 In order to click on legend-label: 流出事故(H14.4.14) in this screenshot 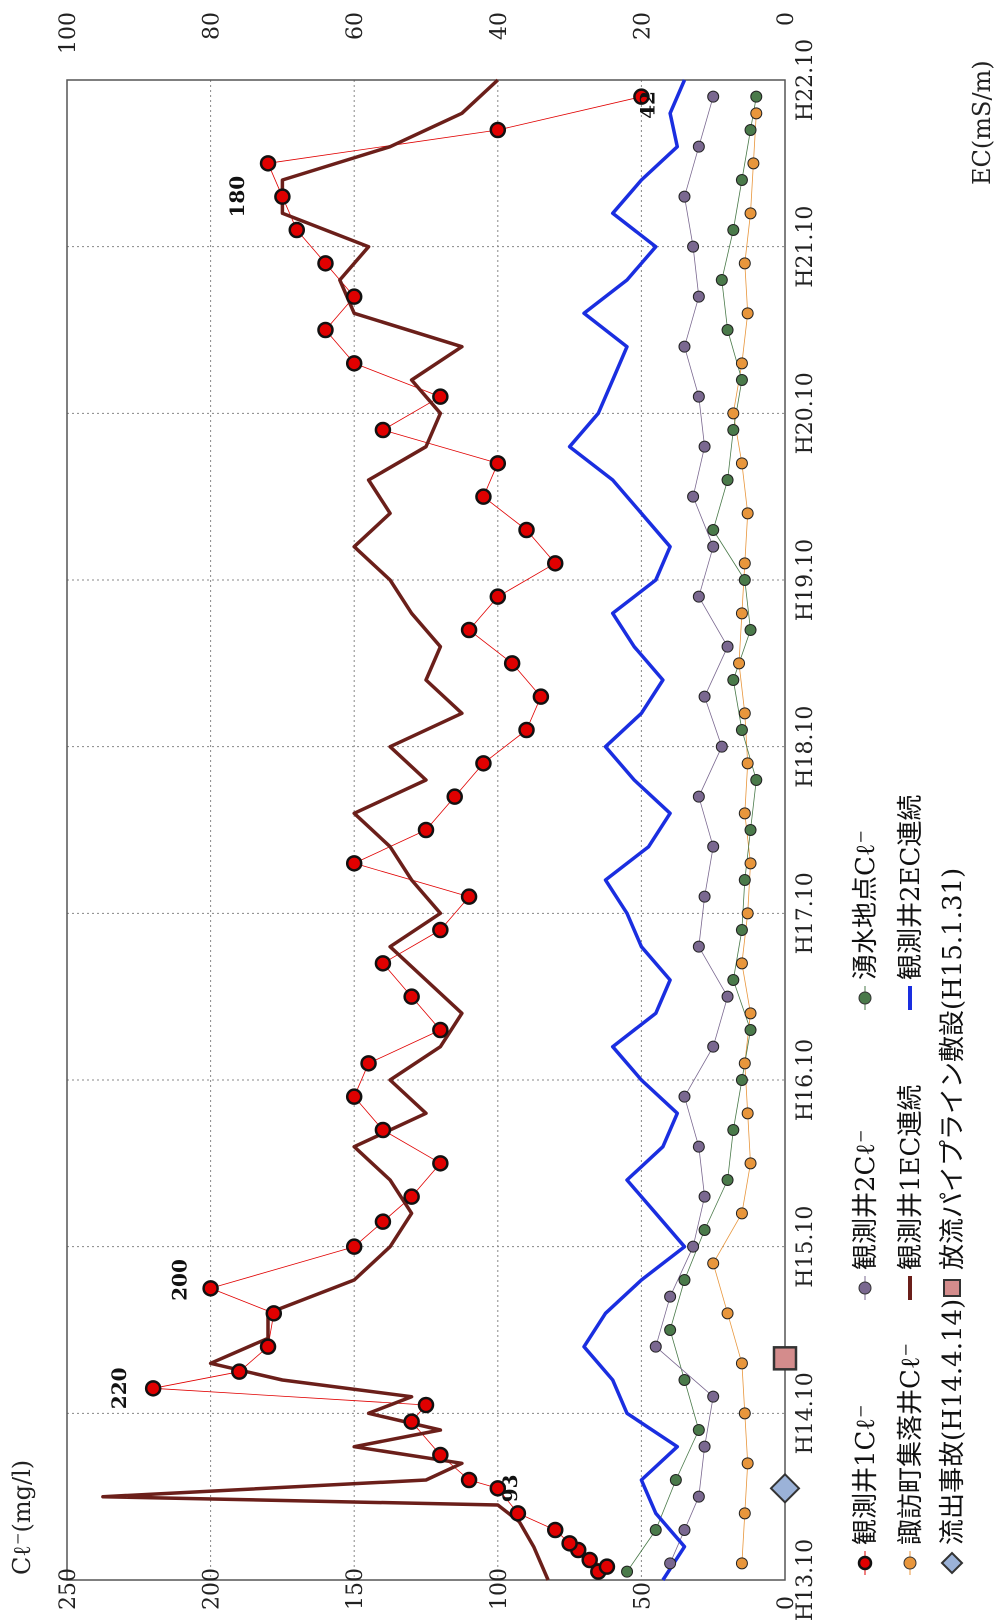, I will do `click(953, 1422)`.